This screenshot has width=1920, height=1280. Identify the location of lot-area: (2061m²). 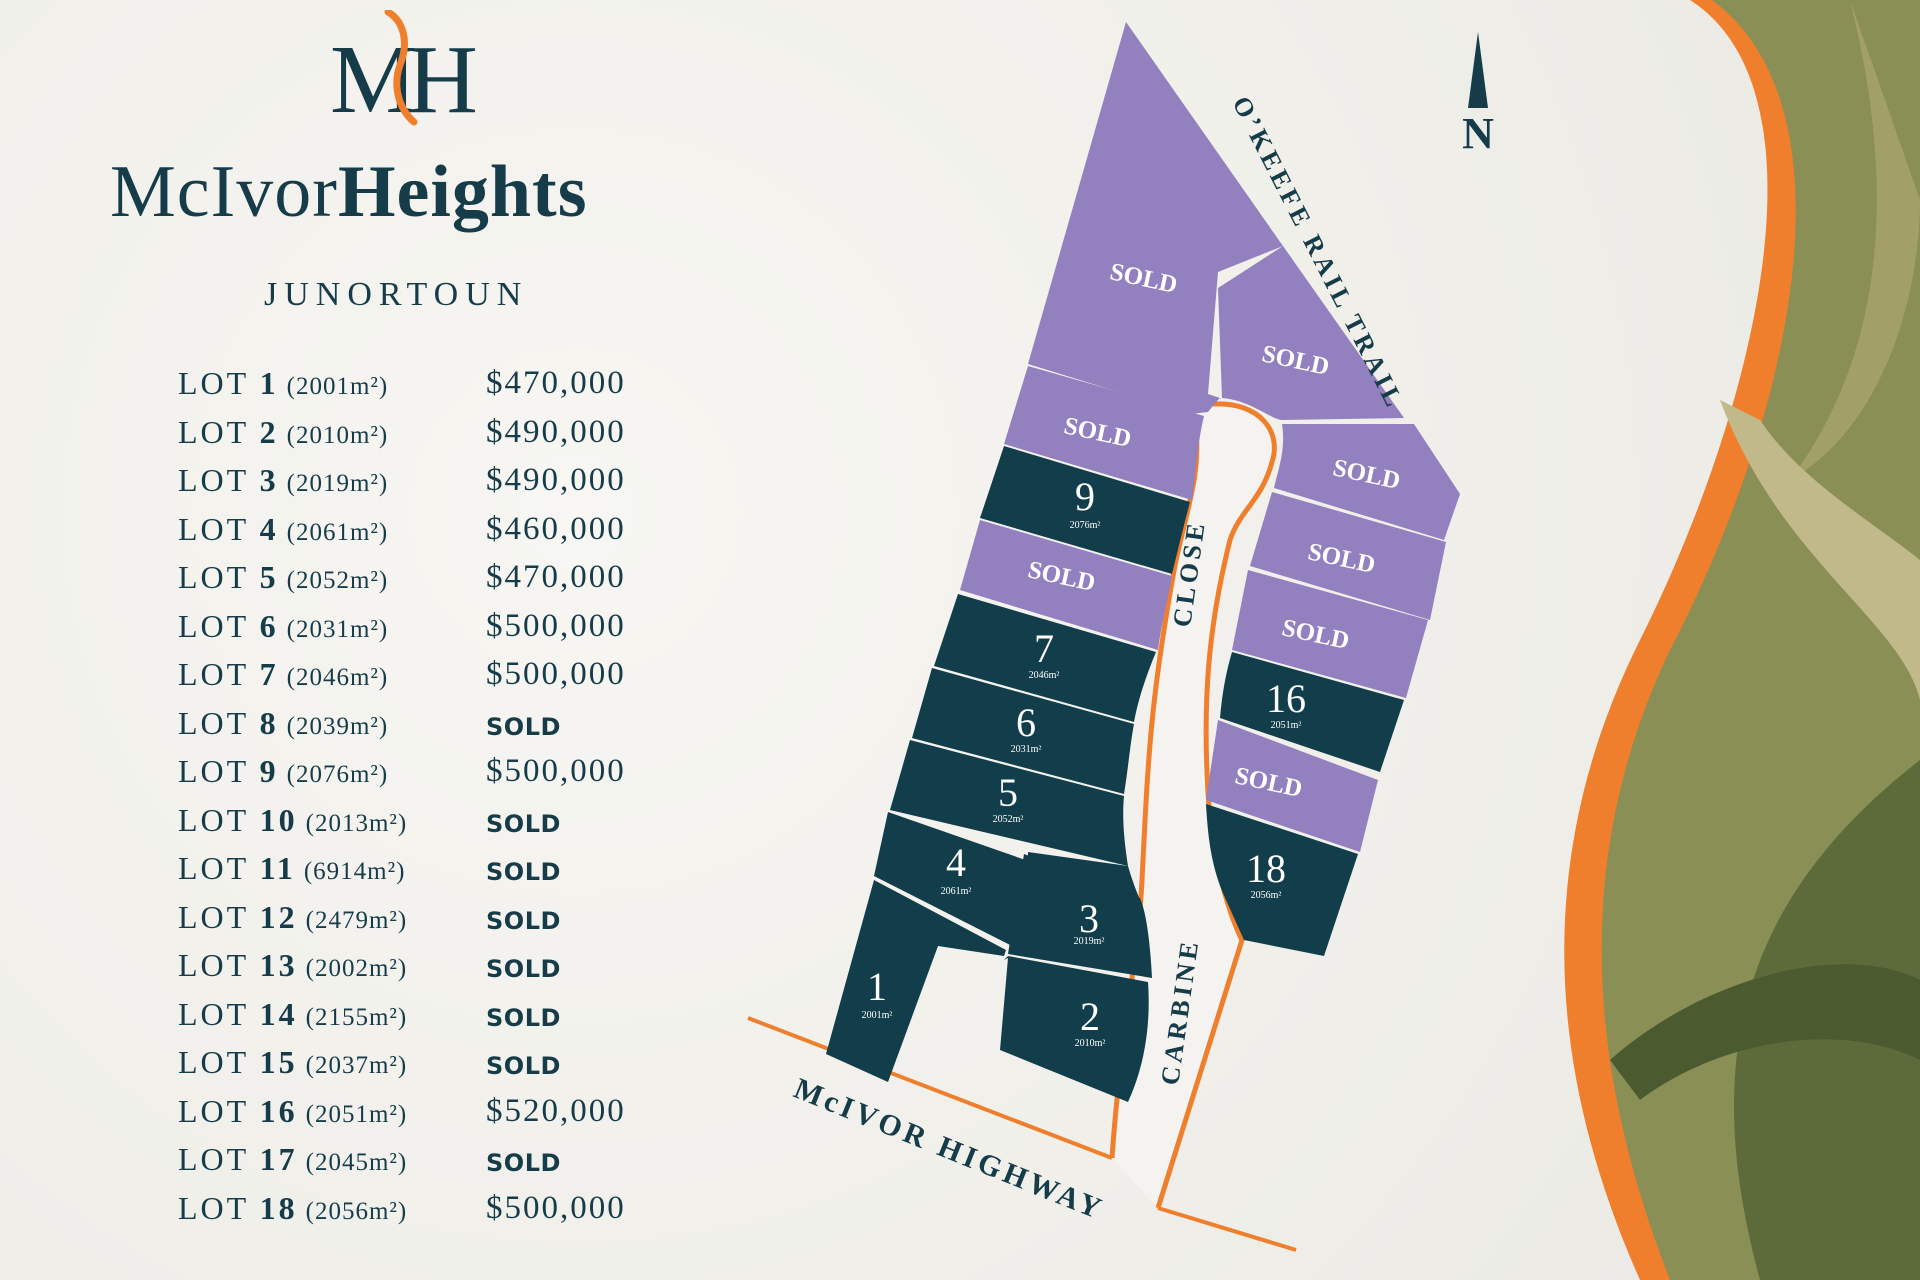
(337, 532).